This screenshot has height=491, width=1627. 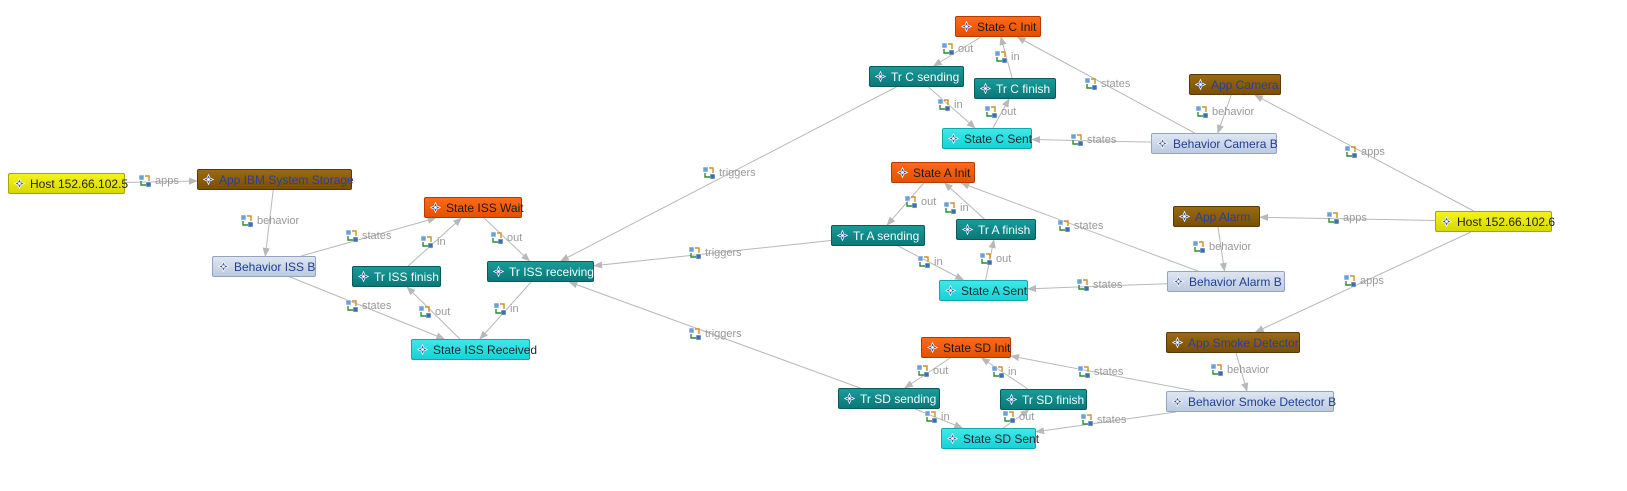 I want to click on node-tr-sd-finish: Tr SD finish, so click(x=1043, y=399).